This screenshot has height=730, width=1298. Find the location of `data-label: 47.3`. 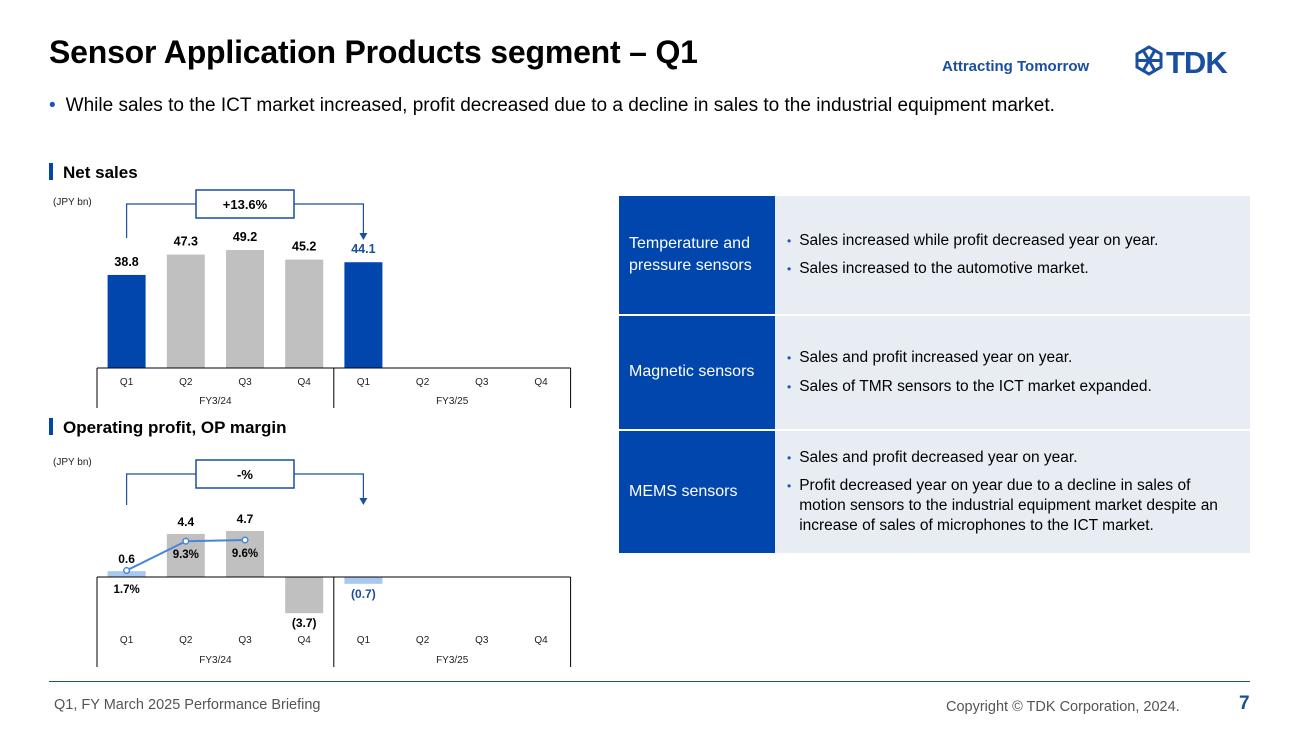

data-label: 47.3 is located at coordinates (186, 242).